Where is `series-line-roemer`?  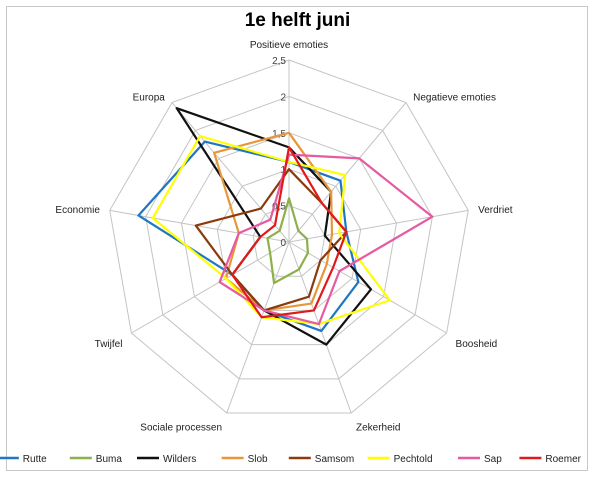 series-line-roemer is located at coordinates (289, 232).